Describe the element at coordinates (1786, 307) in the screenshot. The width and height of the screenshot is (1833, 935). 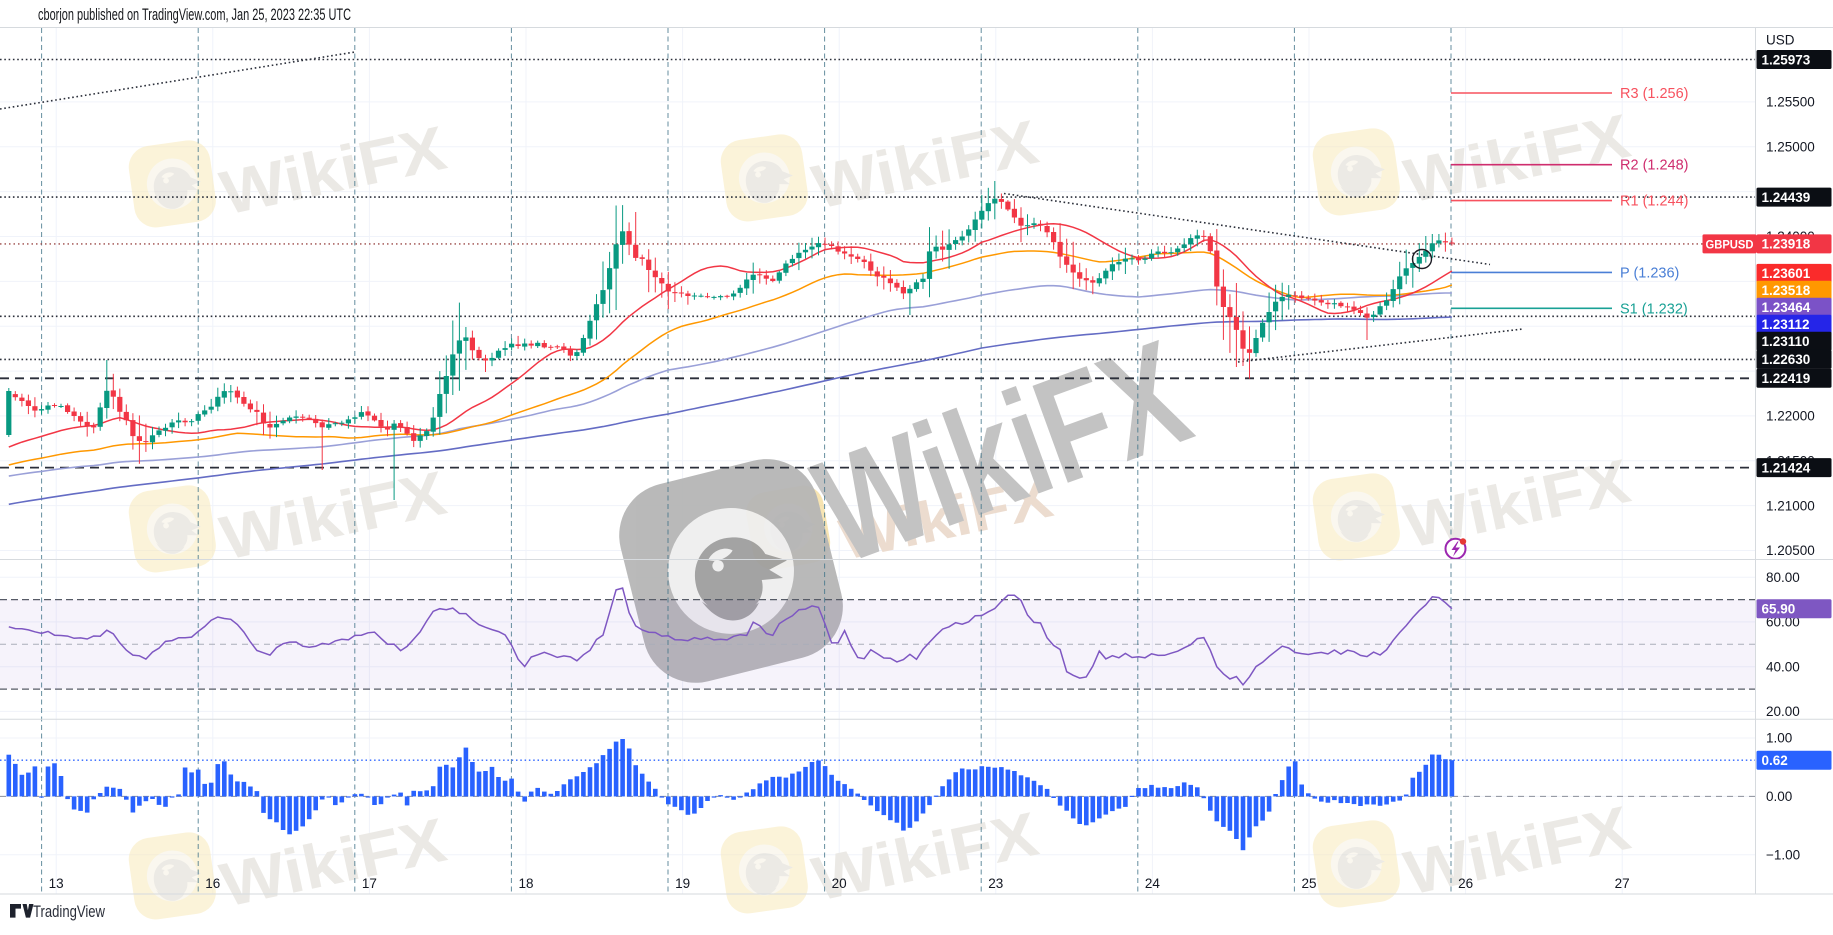
I see `svg-text: 1.23464` at that location.